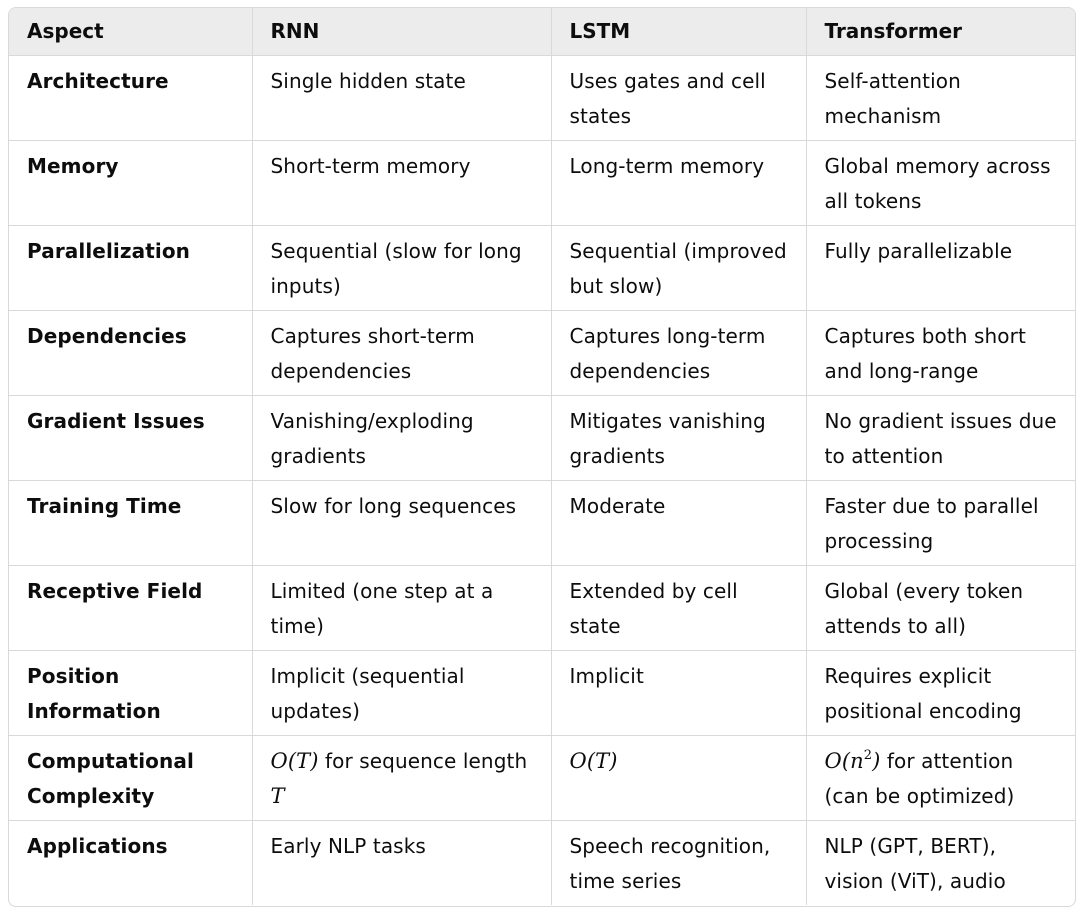 This screenshot has height=918, width=1086. I want to click on table-header-row: Aspect RNN LSTM Transformer, so click(542, 31).